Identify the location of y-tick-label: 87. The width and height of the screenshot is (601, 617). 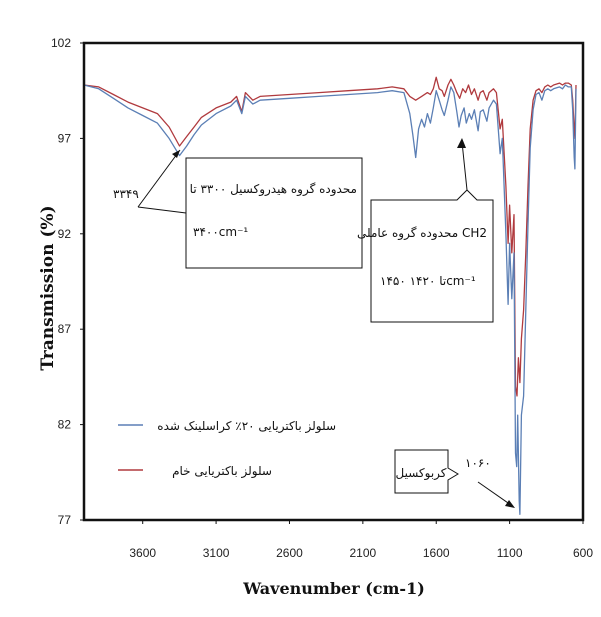
(65, 329).